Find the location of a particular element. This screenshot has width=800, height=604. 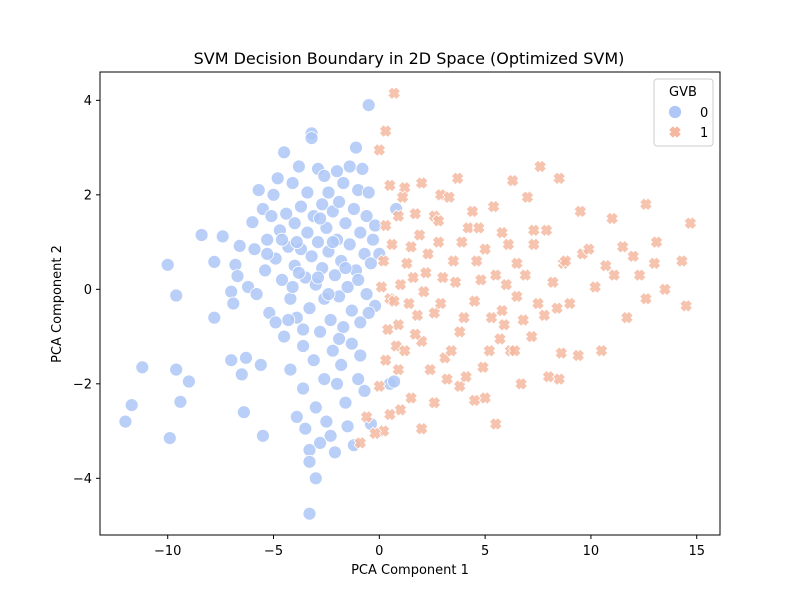

y-tick-label--4: −4 is located at coordinates (82, 479).